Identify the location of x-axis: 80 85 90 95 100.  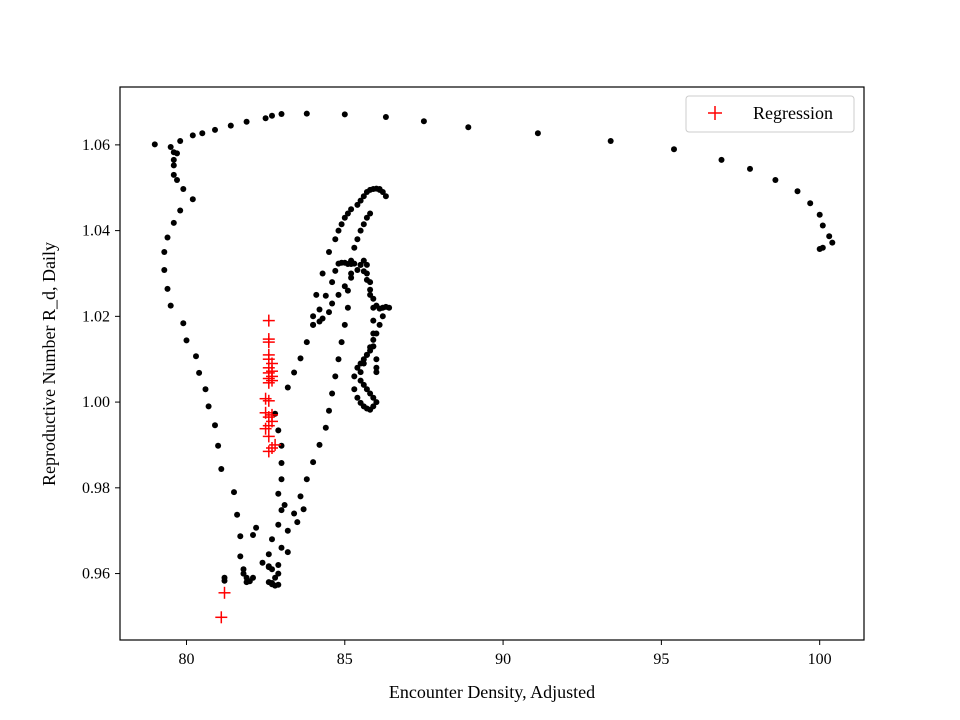
(505, 654).